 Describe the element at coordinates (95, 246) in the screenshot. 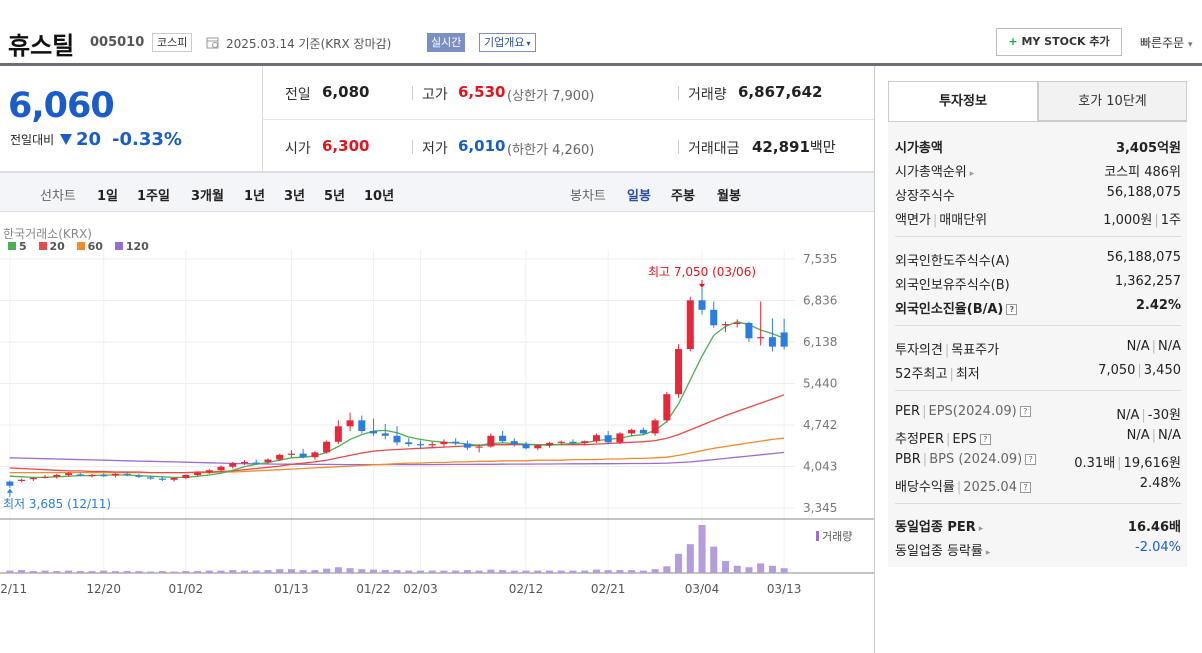

I see `ma60-label: 60` at that location.